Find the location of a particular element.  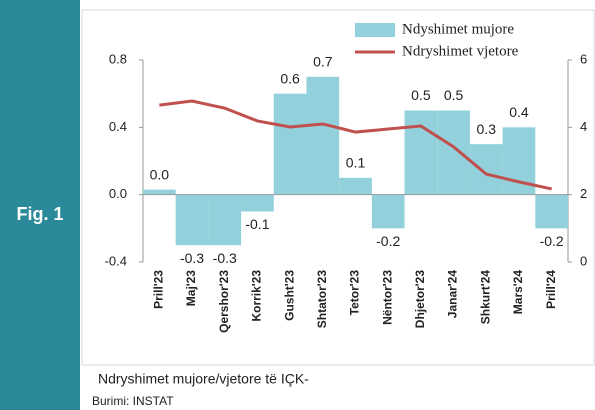

data-label: 0.7 is located at coordinates (323, 62).